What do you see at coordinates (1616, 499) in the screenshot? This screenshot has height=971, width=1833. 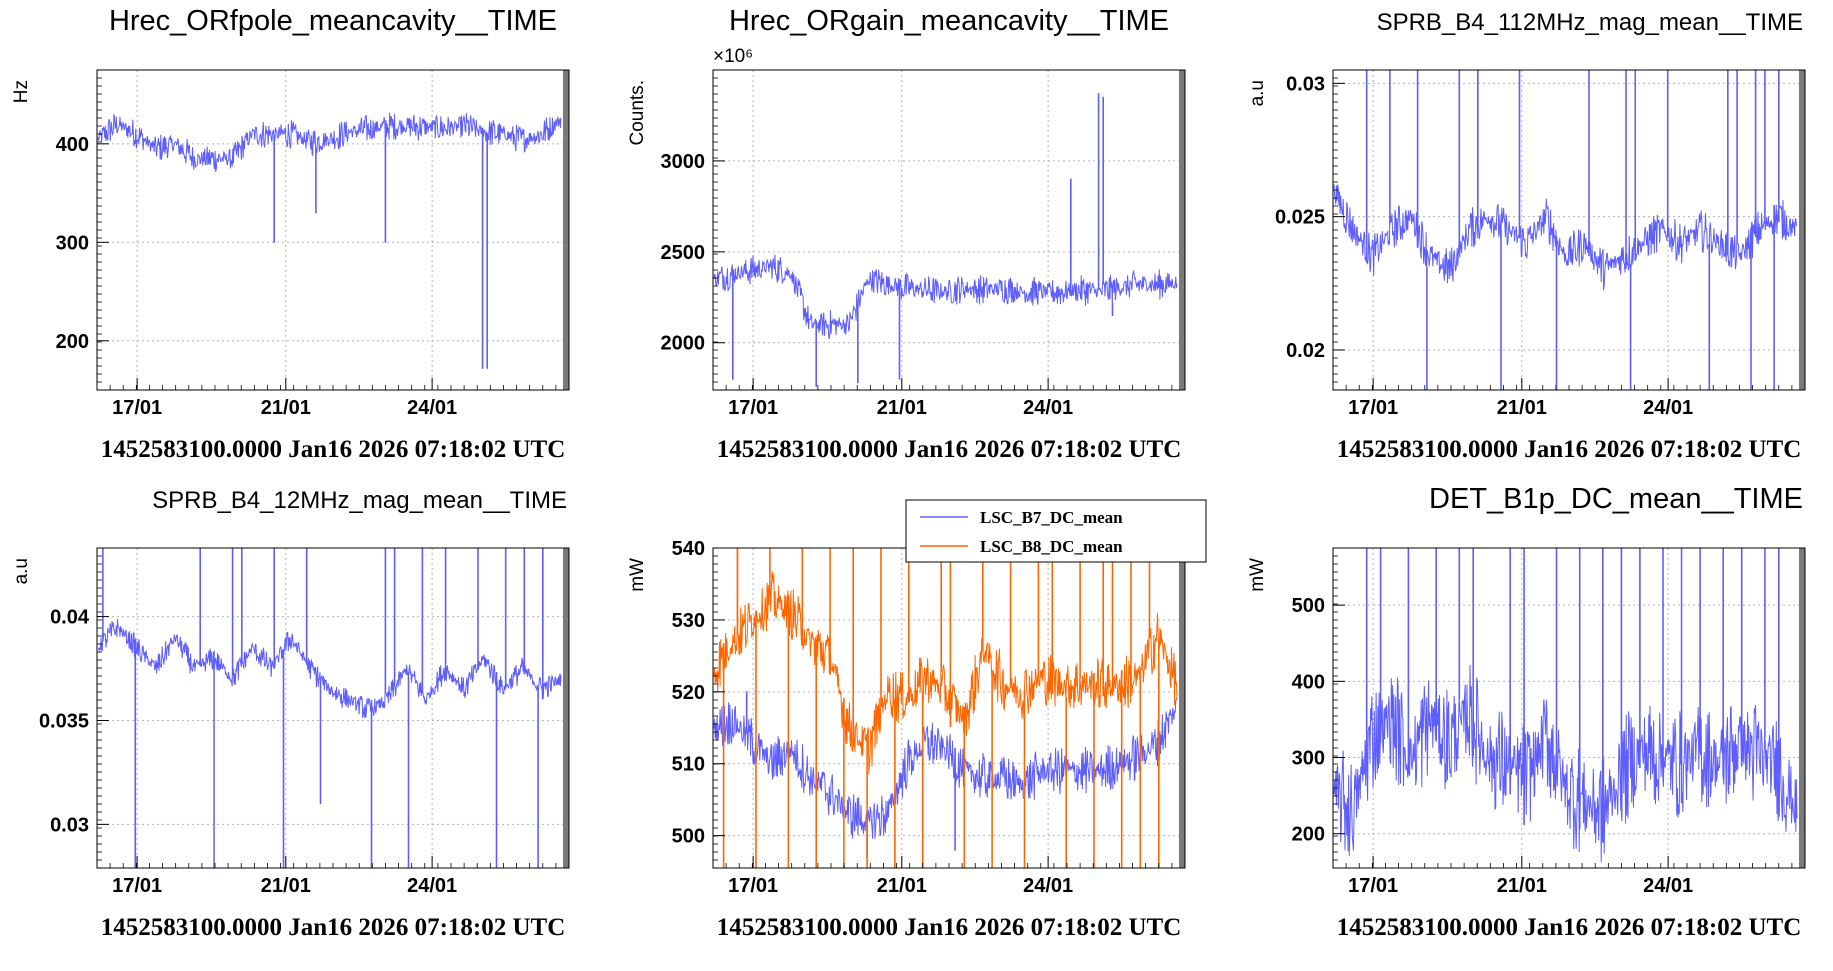 I see `chart-title: DET_B1p_DC_mean__TIME` at bounding box center [1616, 499].